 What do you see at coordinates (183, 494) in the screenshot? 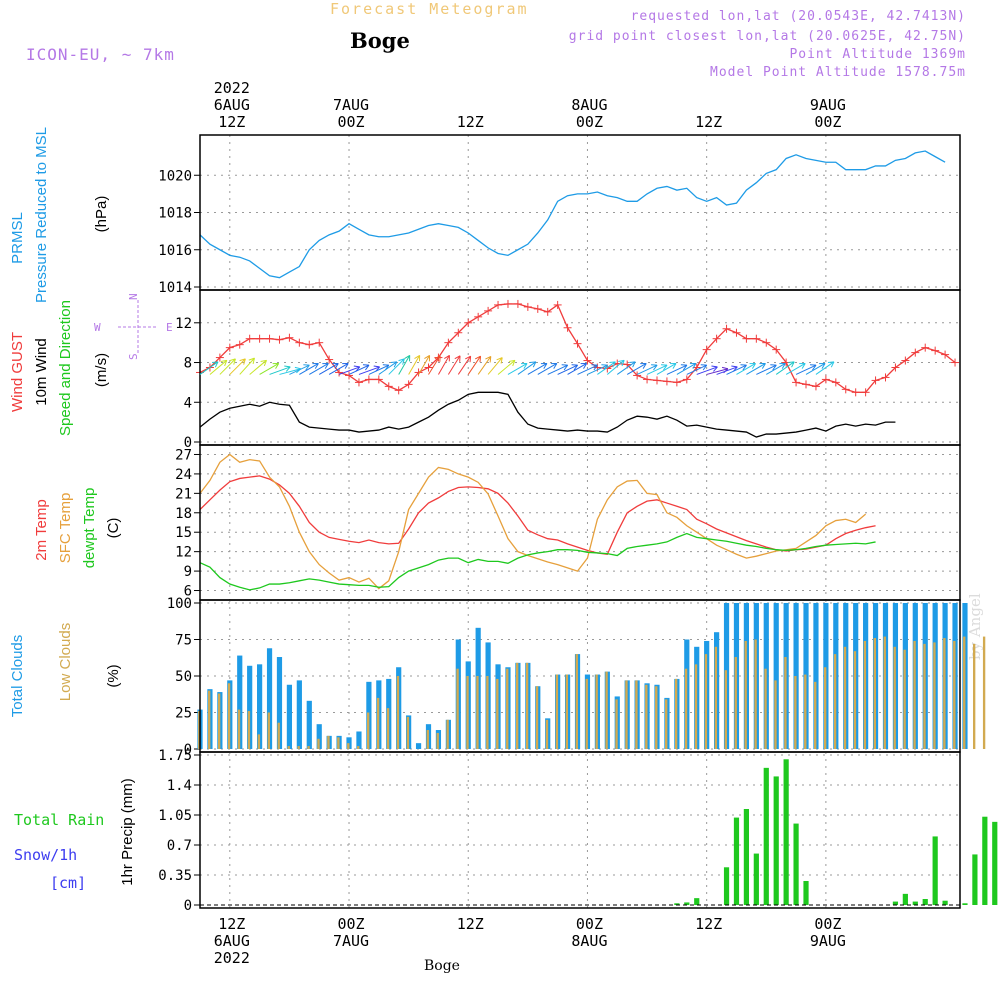
I see `y-tick-label: 21` at bounding box center [183, 494].